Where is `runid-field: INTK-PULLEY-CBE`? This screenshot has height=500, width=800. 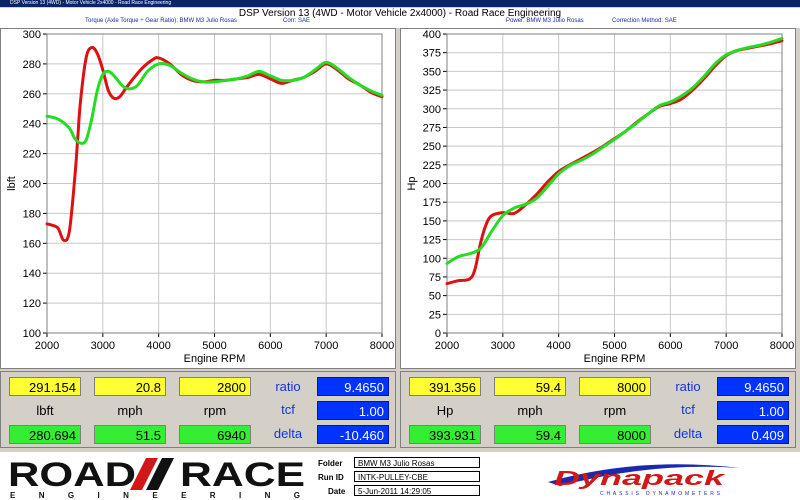
runid-field: INTK-PULLEY-CBE is located at coordinates (417, 476).